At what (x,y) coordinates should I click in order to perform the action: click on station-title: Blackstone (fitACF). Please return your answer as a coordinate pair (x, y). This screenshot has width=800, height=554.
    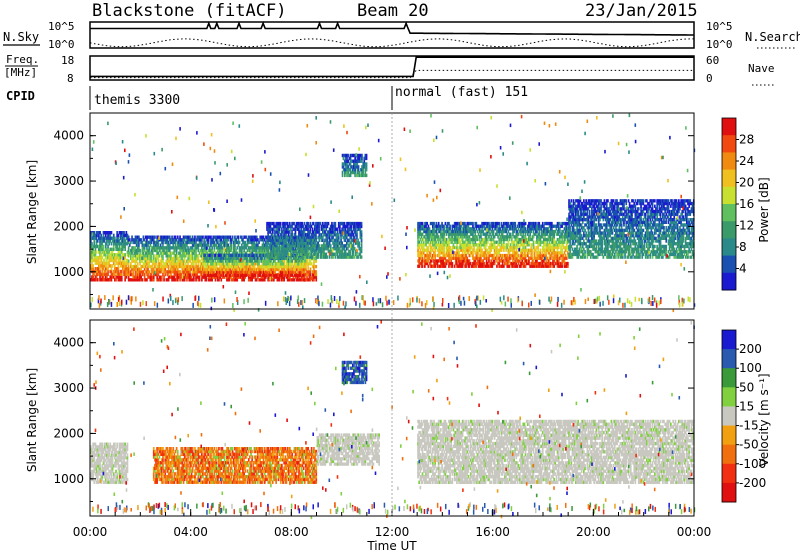
    Looking at the image, I should click on (189, 11).